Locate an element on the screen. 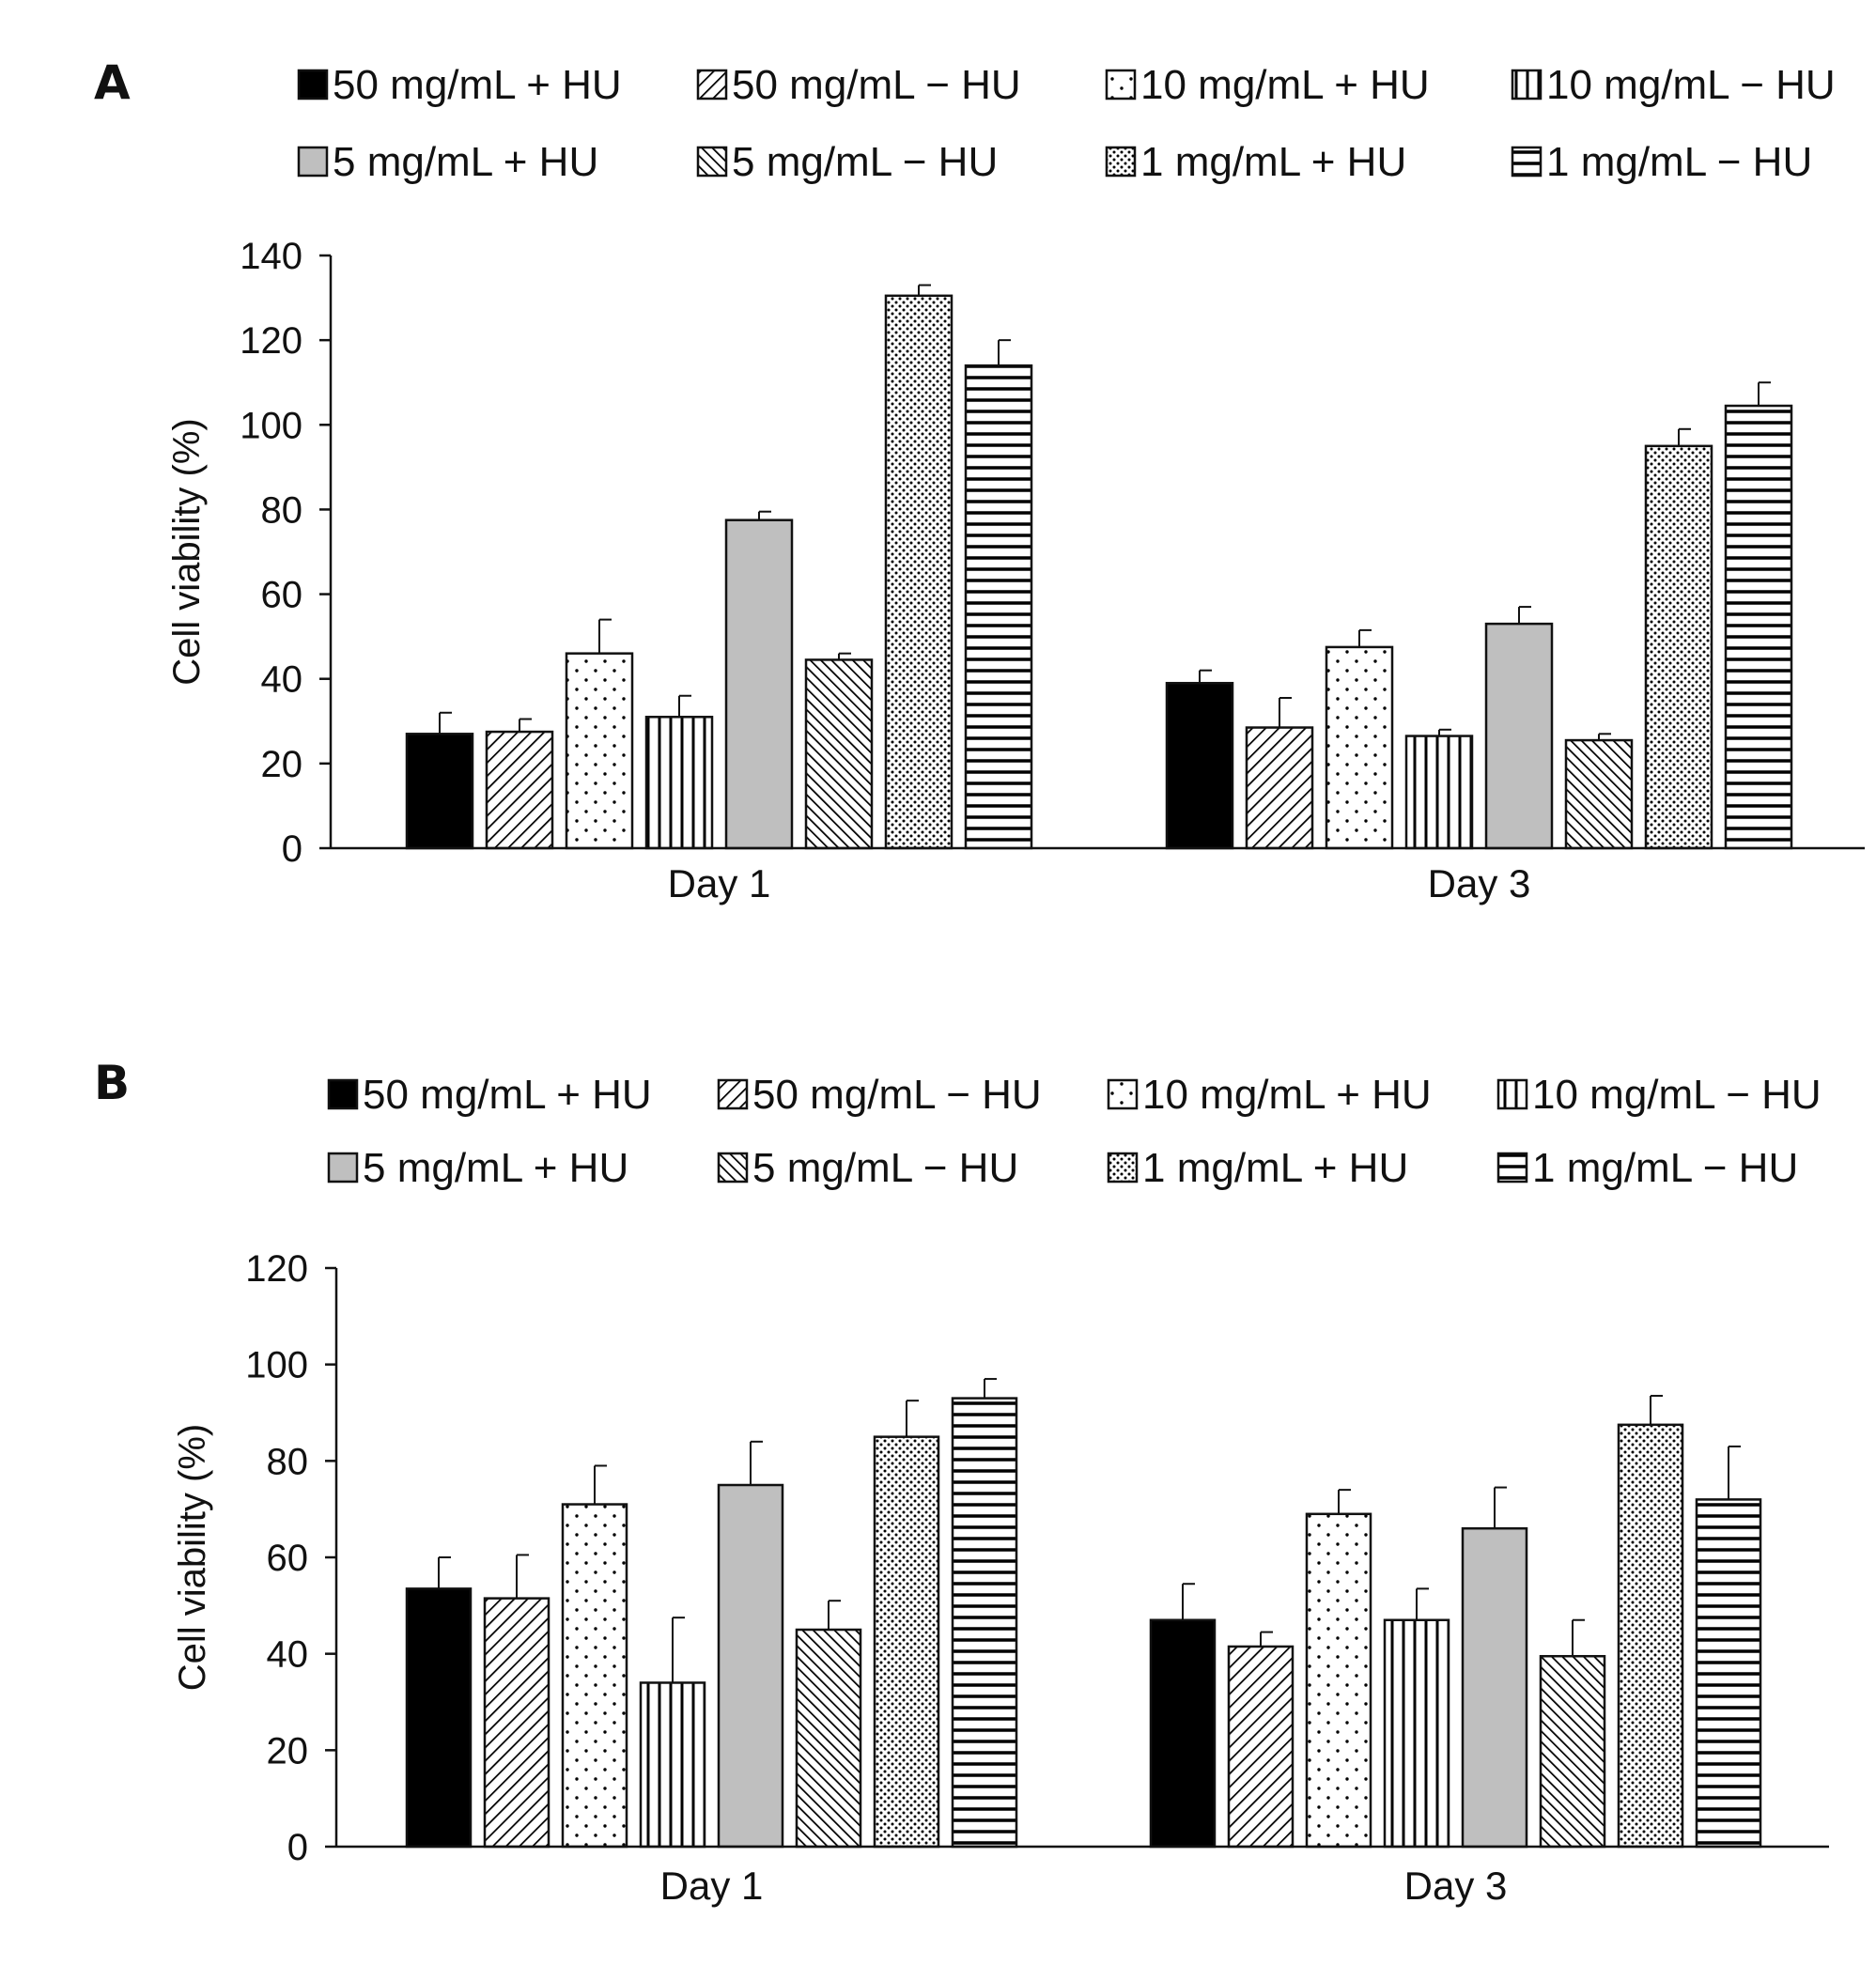 Image resolution: width=1876 pixels, height=1965 pixels. y-tick-label-a-60: 60 is located at coordinates (282, 595).